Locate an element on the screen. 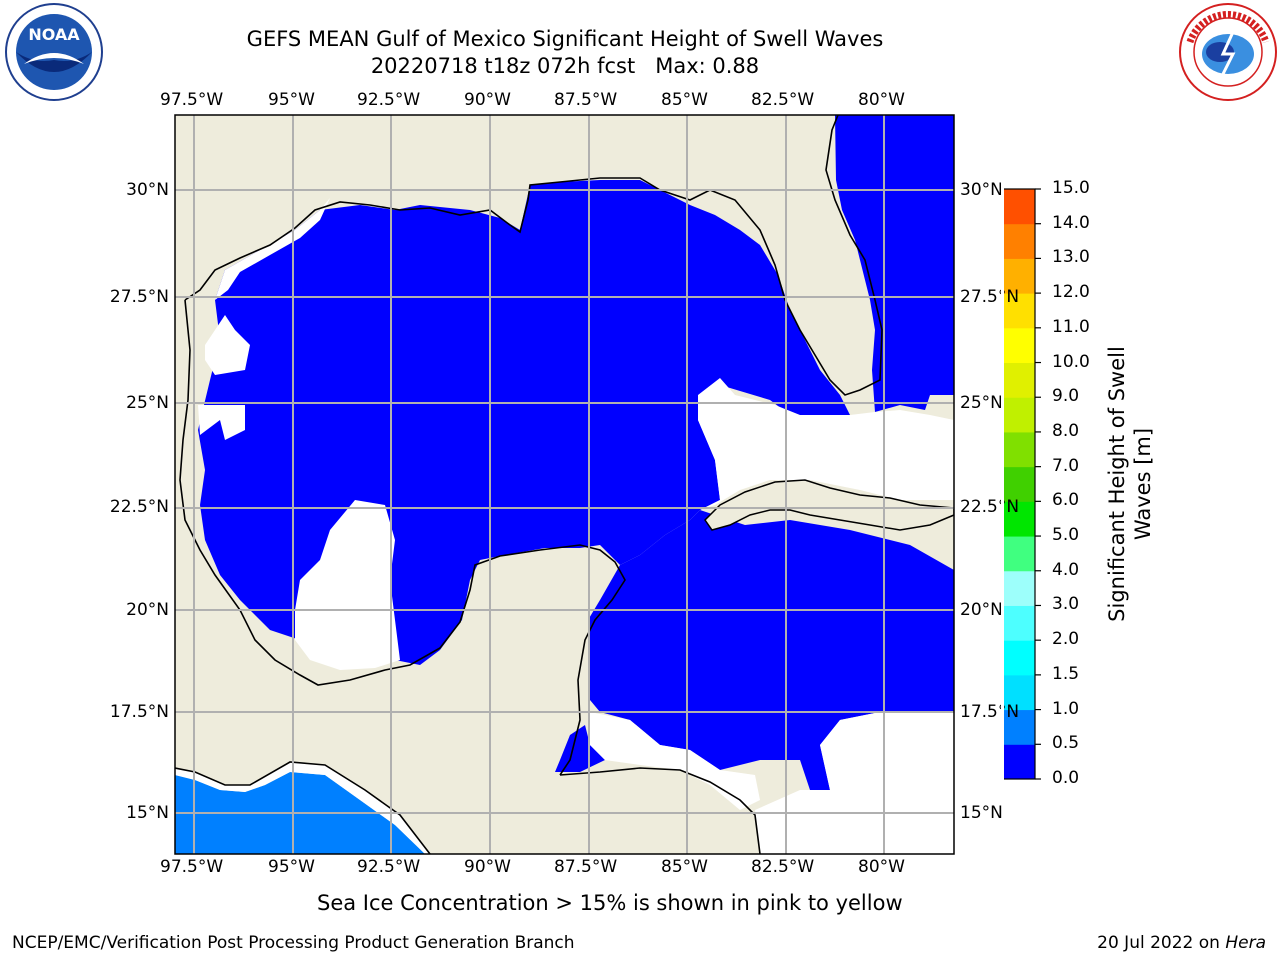 This screenshot has height=960, width=1280. caribbean-swell is located at coordinates (771, 650).